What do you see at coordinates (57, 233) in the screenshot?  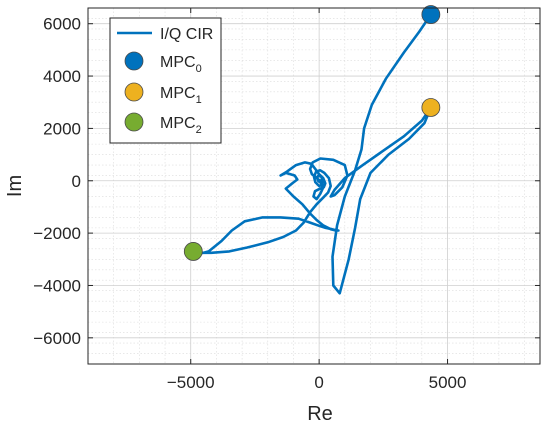 I see `y-tick-label: −2000` at bounding box center [57, 233].